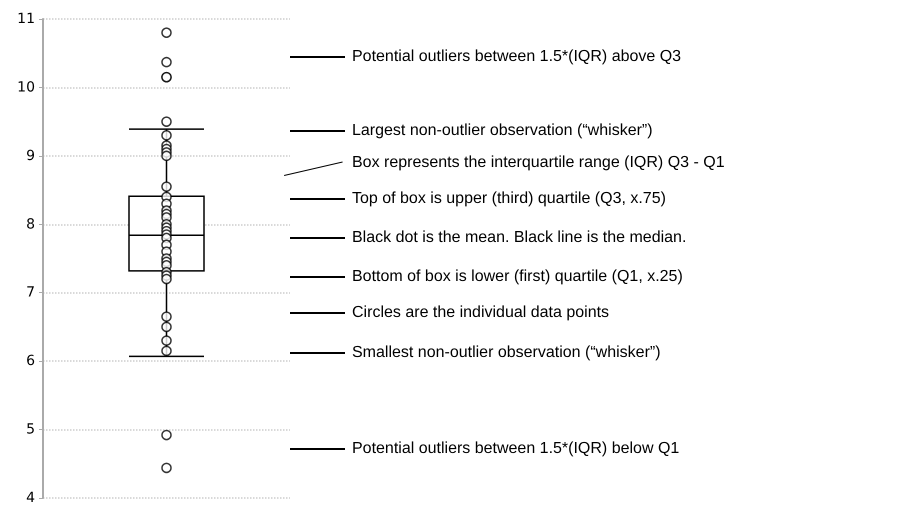 This screenshot has height=514, width=915. I want to click on text: Circles are the individual data points, so click(481, 313).